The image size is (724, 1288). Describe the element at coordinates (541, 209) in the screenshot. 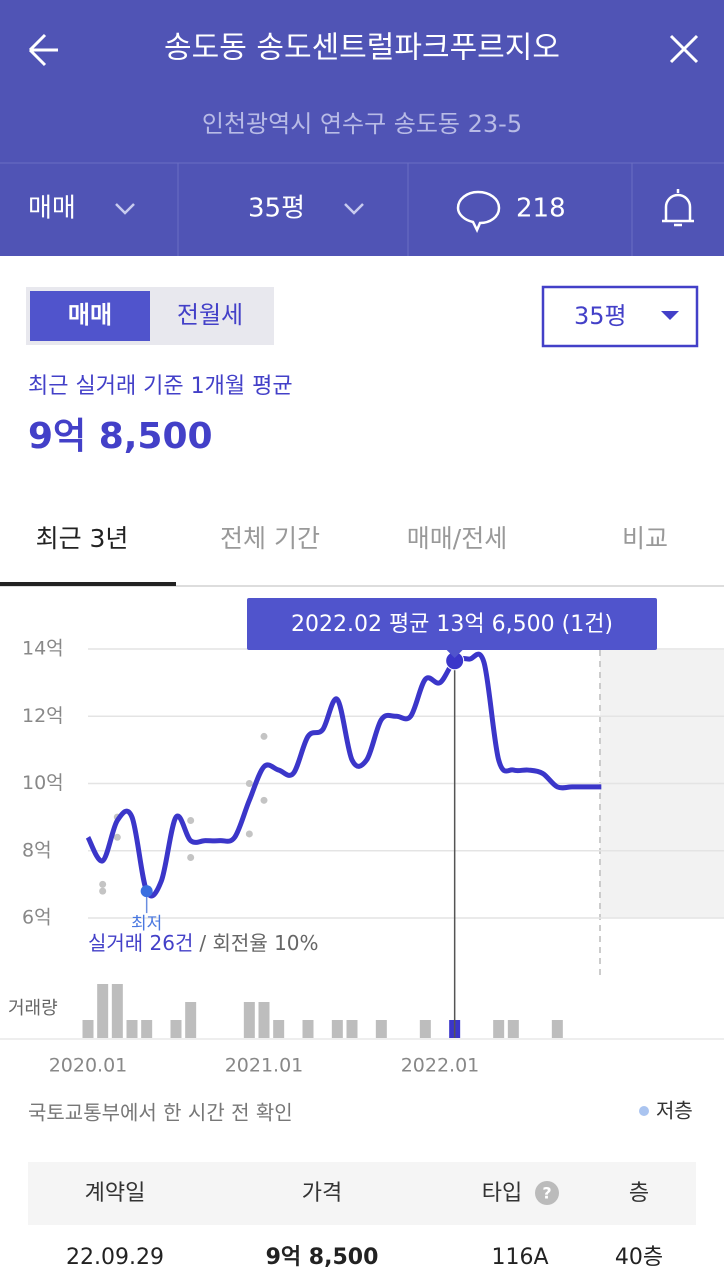

I see `comment-count: 218` at that location.